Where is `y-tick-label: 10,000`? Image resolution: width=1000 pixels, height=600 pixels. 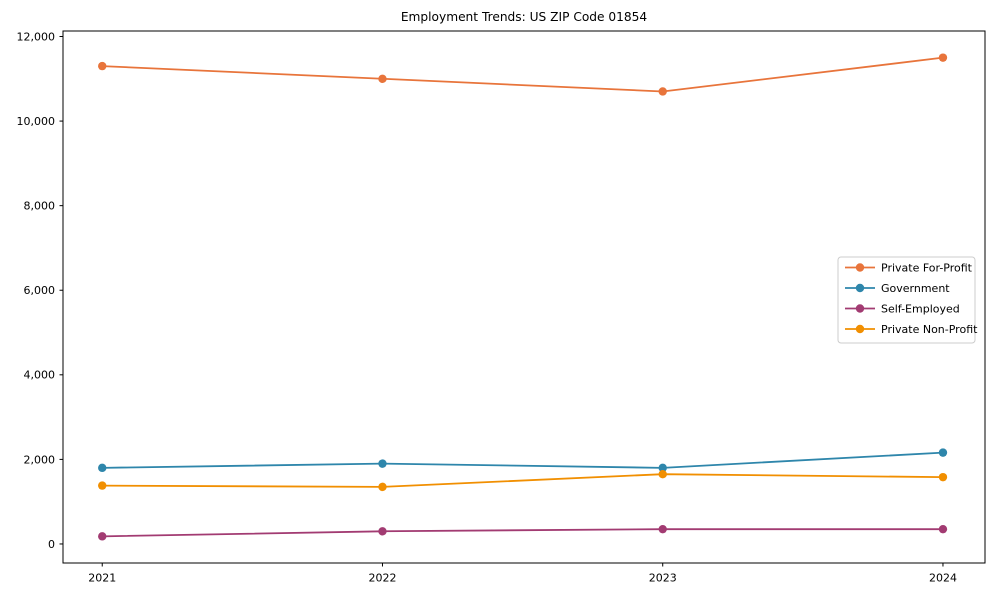 y-tick-label: 10,000 is located at coordinates (36, 121).